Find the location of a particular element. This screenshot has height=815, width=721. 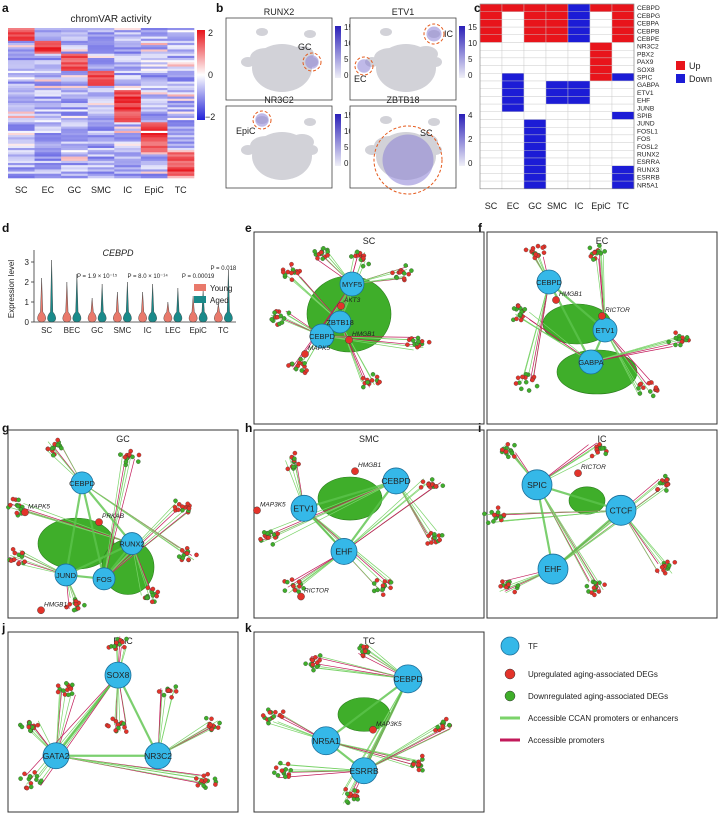

tf-row-label: SOX8 is located at coordinates (646, 70).